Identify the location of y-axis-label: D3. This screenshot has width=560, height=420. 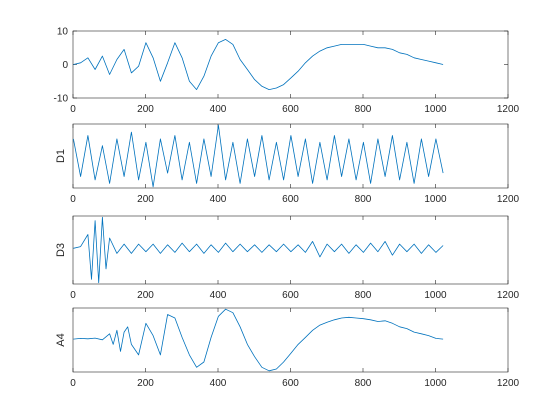
(61, 250).